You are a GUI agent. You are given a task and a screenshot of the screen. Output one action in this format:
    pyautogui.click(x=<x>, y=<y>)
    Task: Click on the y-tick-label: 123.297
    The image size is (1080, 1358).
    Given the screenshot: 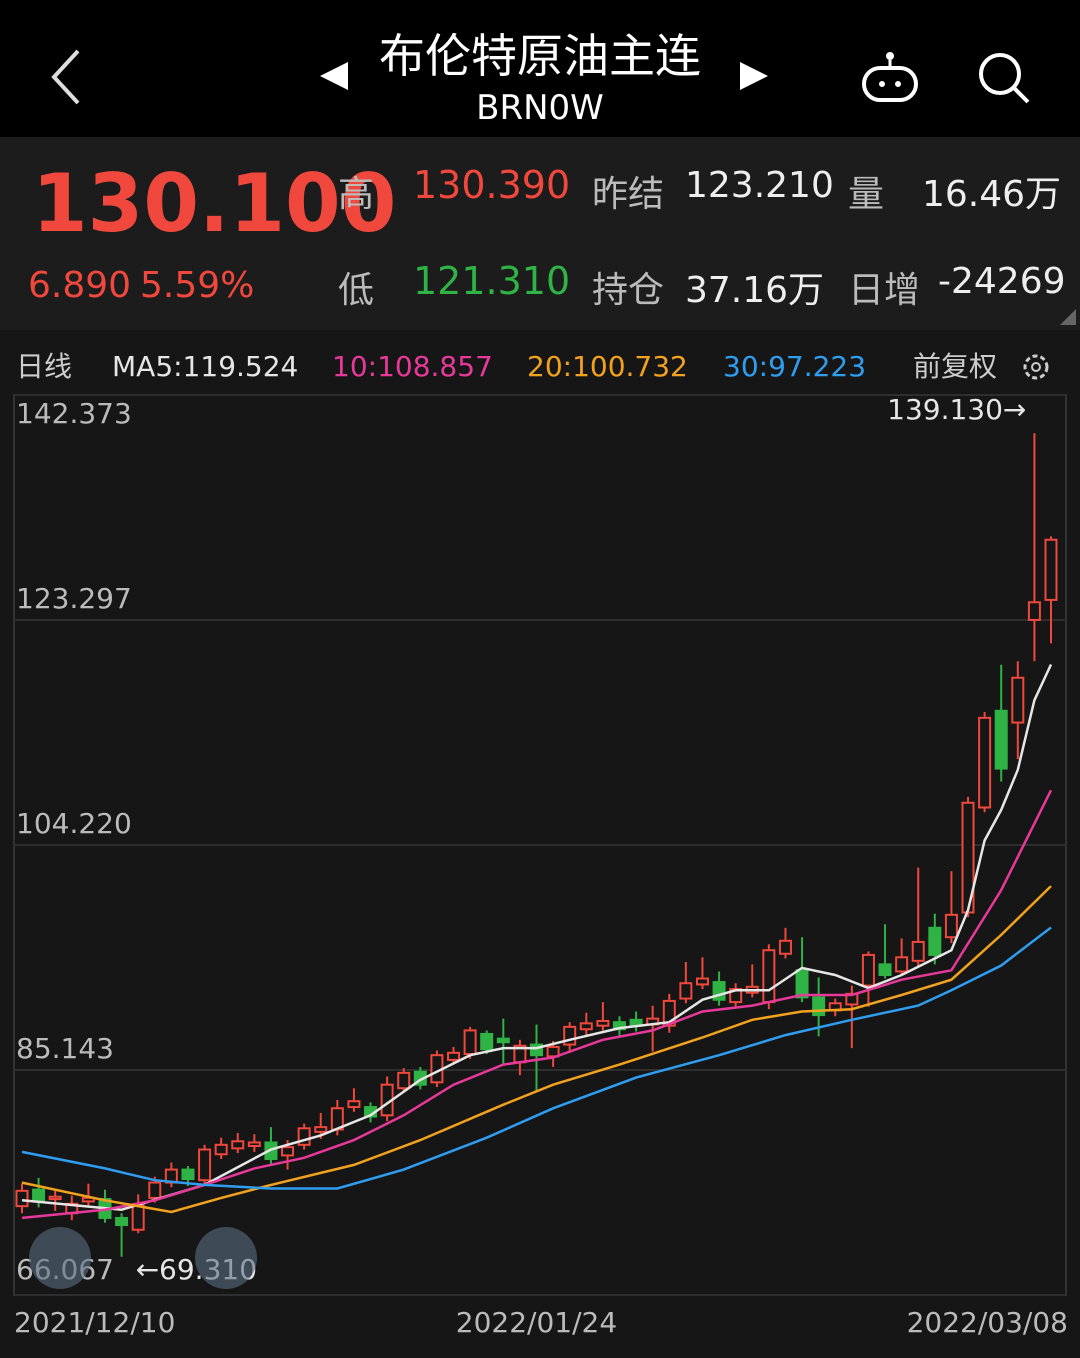 What is the action you would take?
    pyautogui.click(x=74, y=598)
    